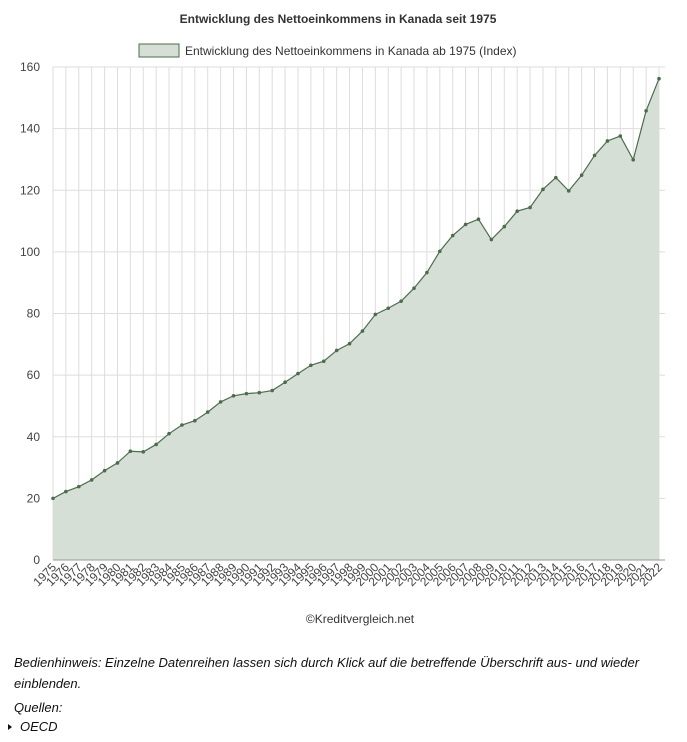 The width and height of the screenshot is (687, 742). What do you see at coordinates (30, 129) in the screenshot?
I see `y-tick-label: 140` at bounding box center [30, 129].